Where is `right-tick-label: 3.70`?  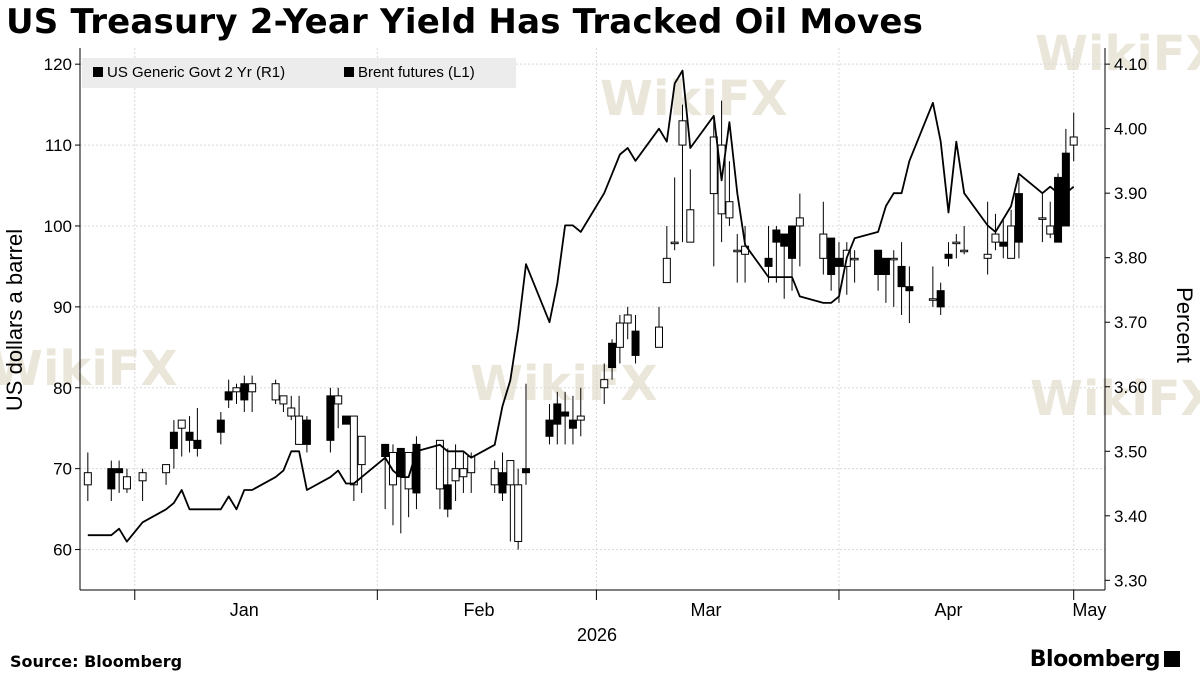 right-tick-label: 3.70 is located at coordinates (1130, 322).